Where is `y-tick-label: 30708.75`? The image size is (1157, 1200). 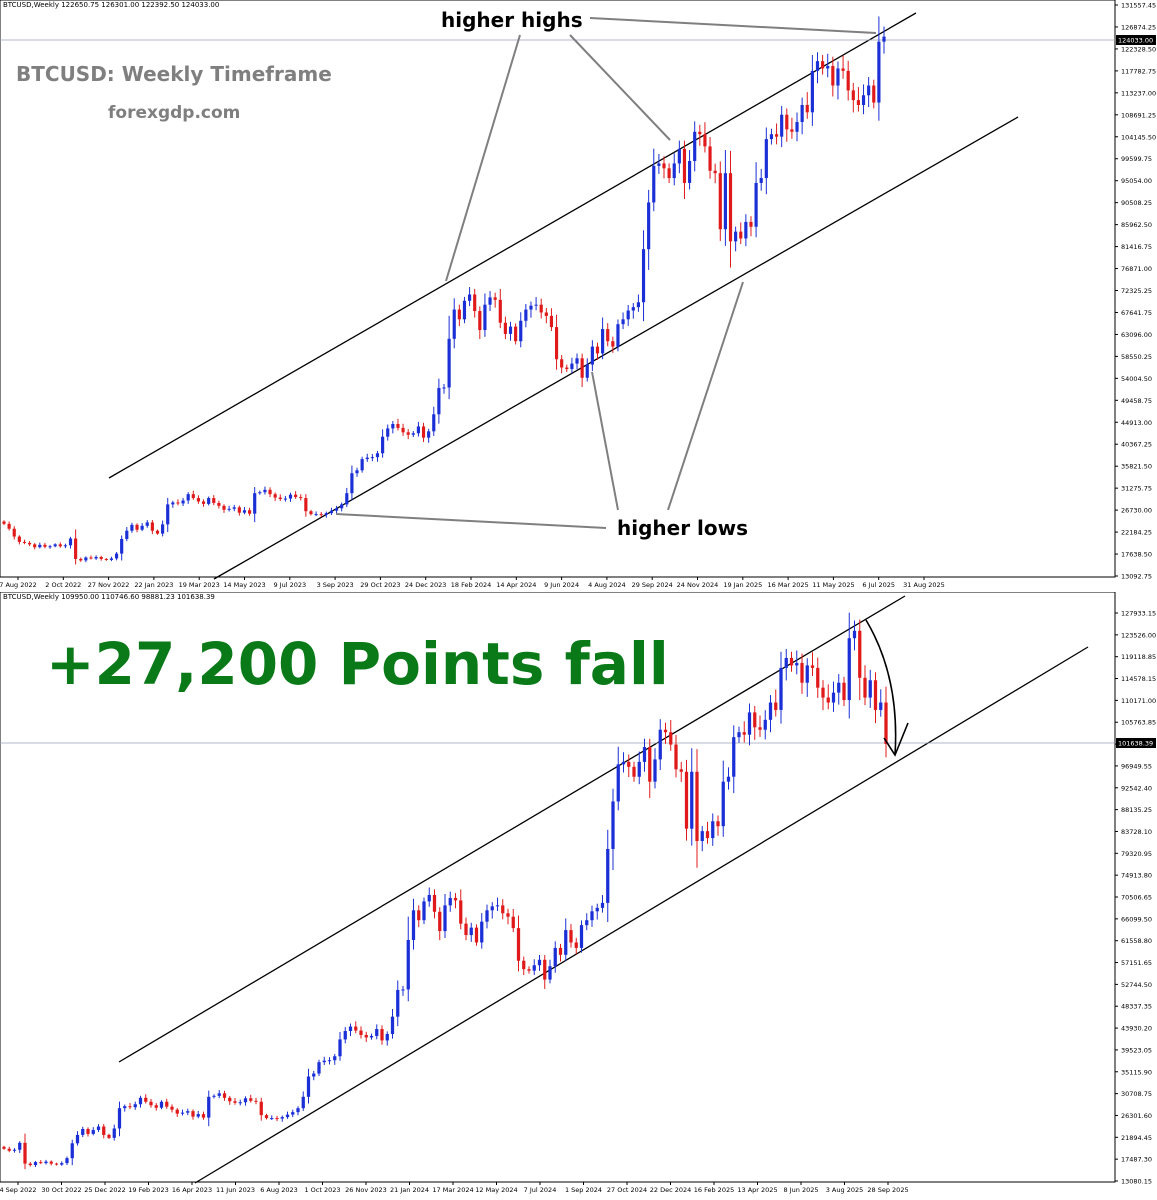 y-tick-label: 30708.75 is located at coordinates (1136, 1094).